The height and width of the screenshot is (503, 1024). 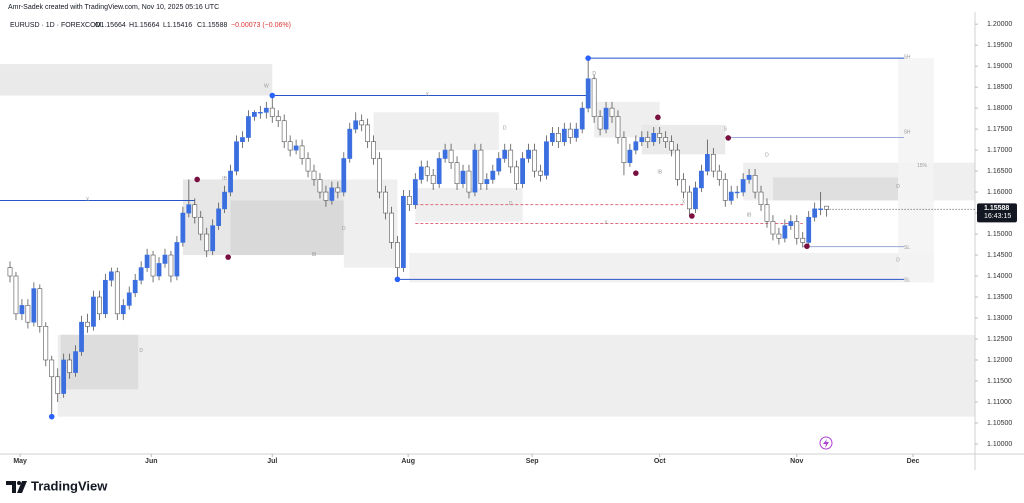 I want to click on y-tick-label: 1.10500, so click(x=999, y=423).